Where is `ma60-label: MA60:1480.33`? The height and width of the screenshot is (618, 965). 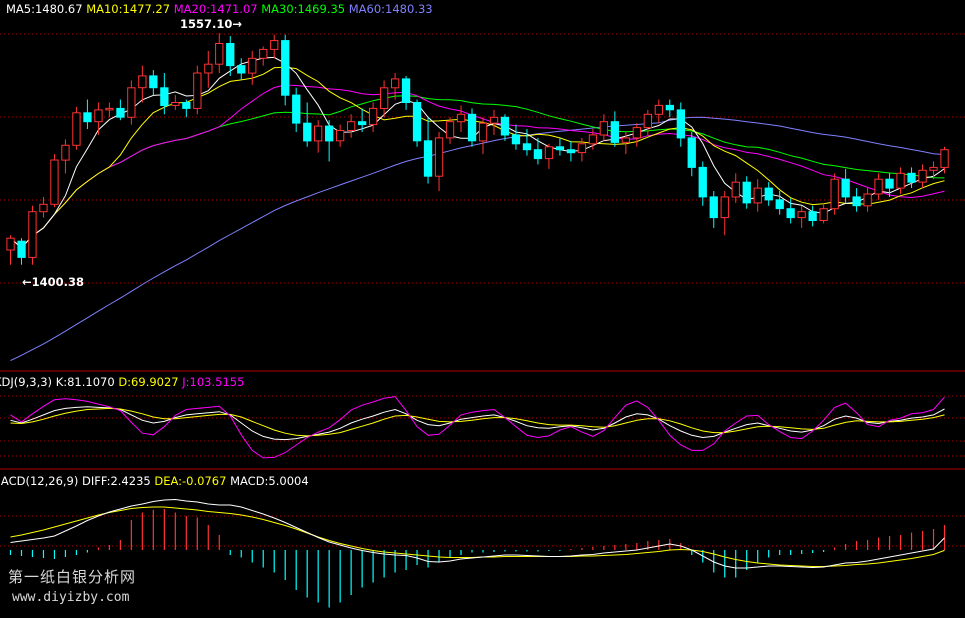
ma60-label: MA60:1480.33 is located at coordinates (390, 9).